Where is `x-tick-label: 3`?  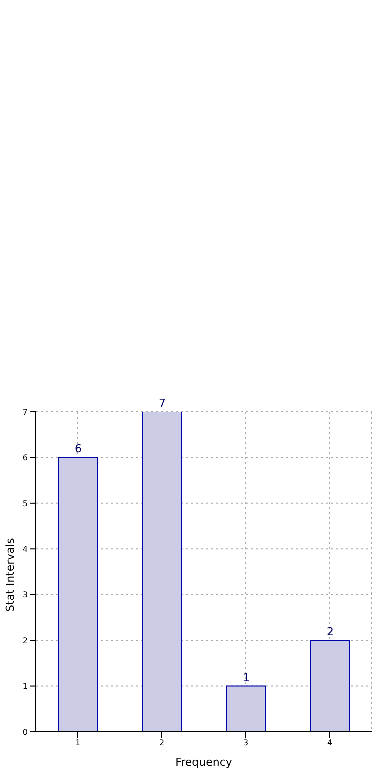
x-tick-label: 3 is located at coordinates (246, 743).